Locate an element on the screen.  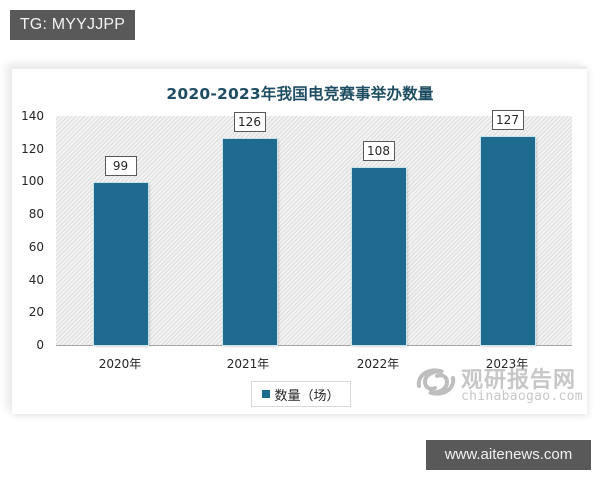
x-tick: 2020年 is located at coordinates (120, 364).